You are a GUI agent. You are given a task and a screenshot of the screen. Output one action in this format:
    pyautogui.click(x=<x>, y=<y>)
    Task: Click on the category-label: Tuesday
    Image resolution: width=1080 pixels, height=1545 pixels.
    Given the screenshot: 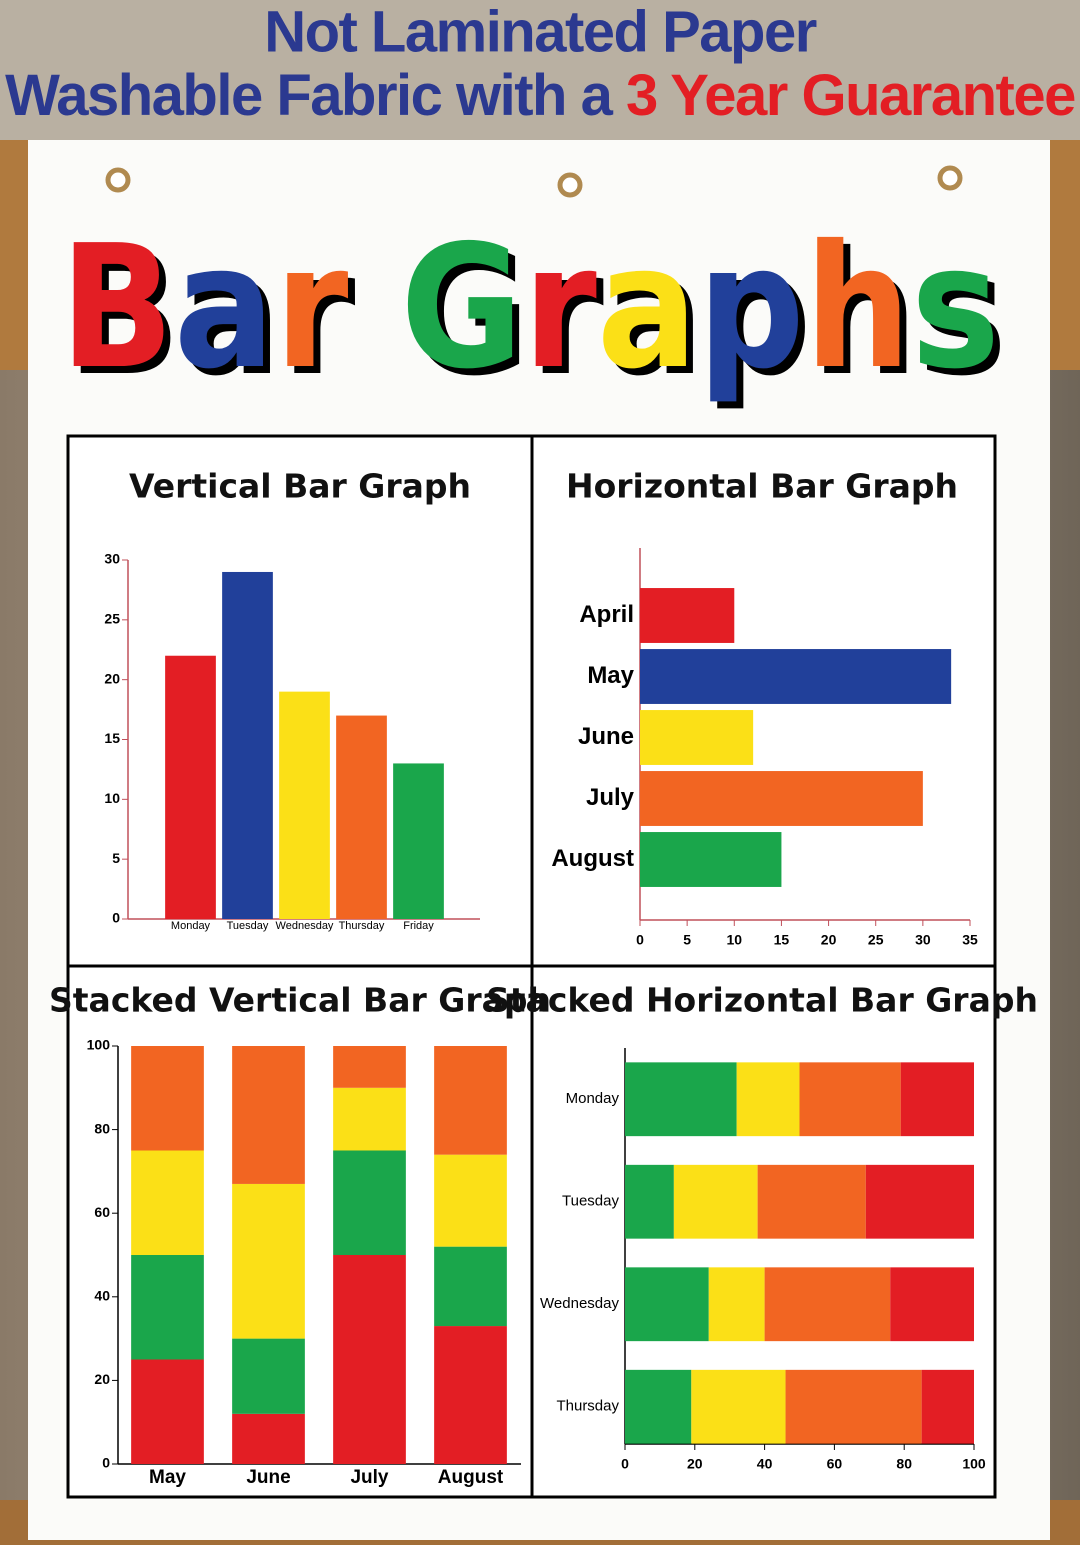 What is the action you would take?
    pyautogui.click(x=590, y=1201)
    